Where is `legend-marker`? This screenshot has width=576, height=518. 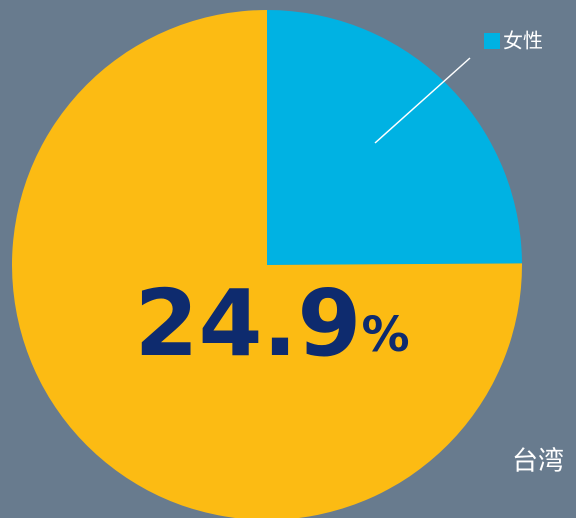 legend-marker is located at coordinates (492, 41).